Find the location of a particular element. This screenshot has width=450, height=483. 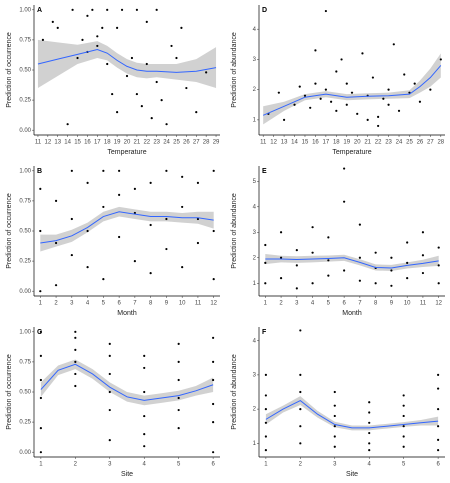

x-tick-label: 13 is located at coordinates (57, 143).